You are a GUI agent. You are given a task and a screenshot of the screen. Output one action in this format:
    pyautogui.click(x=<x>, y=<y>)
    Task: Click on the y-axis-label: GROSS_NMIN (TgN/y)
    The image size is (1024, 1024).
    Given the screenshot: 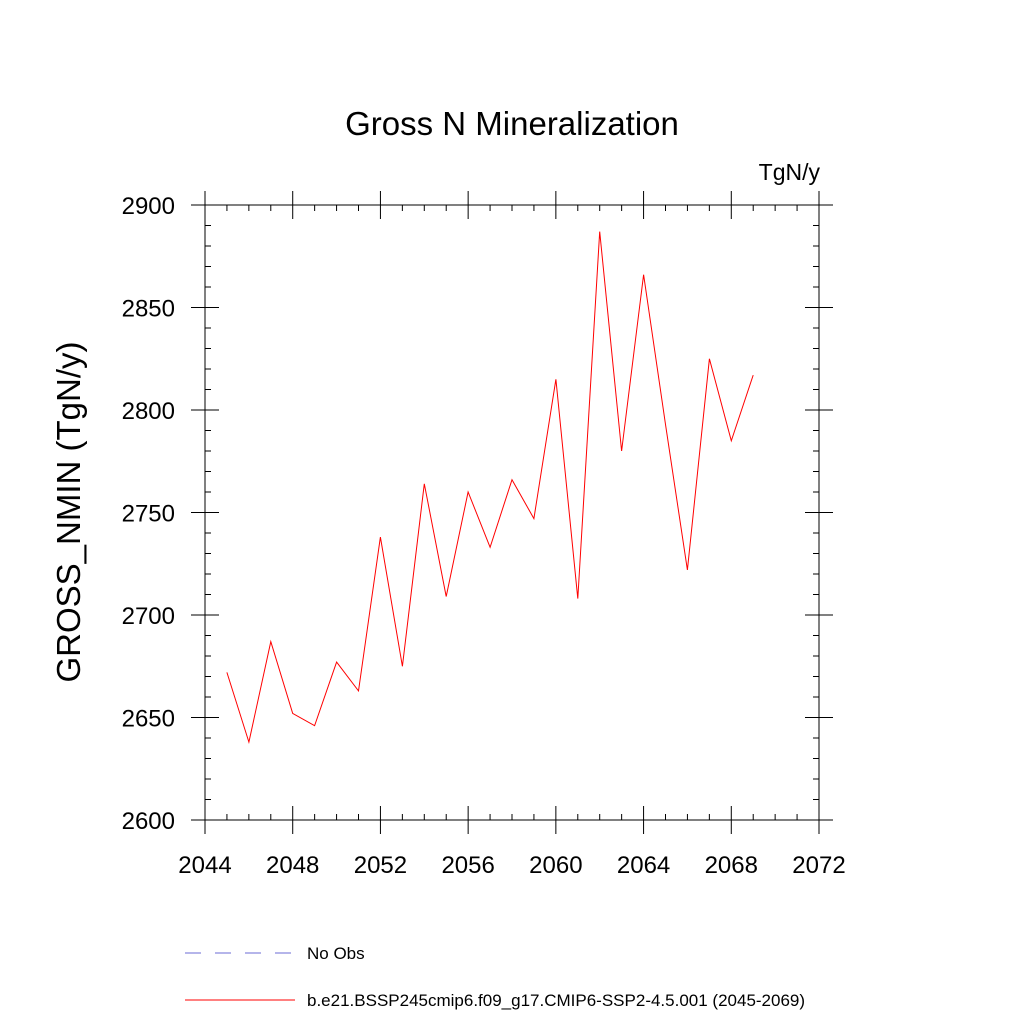 What is the action you would take?
    pyautogui.click(x=68, y=511)
    